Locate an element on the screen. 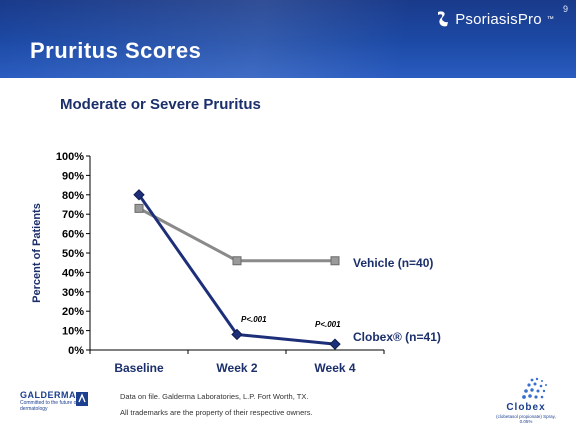 This screenshot has height=432, width=576. galderma-emblem-icon is located at coordinates (82, 399).